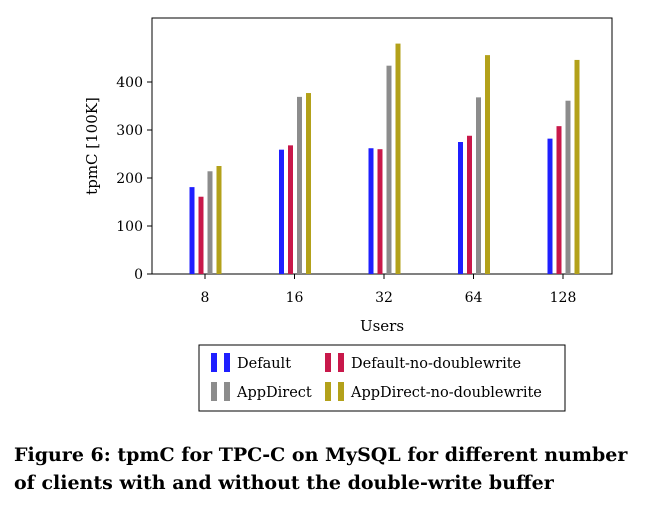 The image size is (649, 510). Describe the element at coordinates (382, 326) in the screenshot. I see `x-axis-title: Users` at that location.